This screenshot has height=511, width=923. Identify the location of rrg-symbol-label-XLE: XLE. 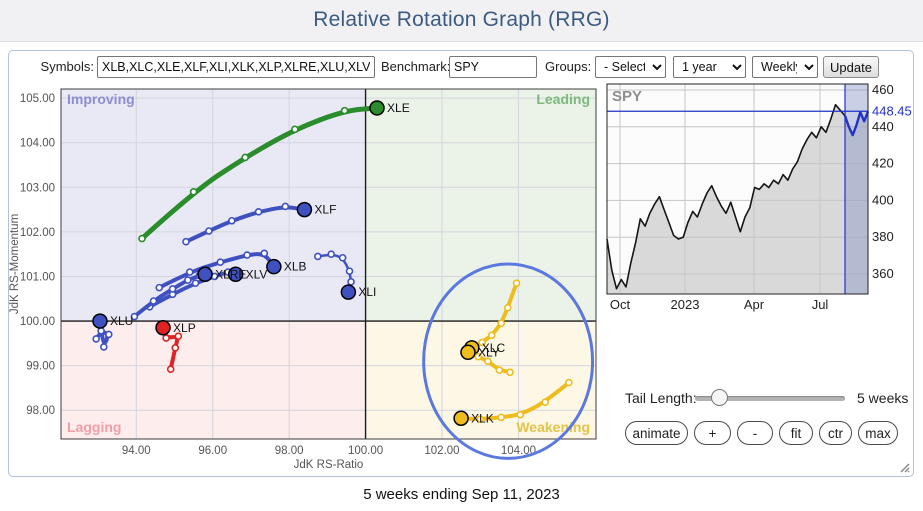
(398, 108).